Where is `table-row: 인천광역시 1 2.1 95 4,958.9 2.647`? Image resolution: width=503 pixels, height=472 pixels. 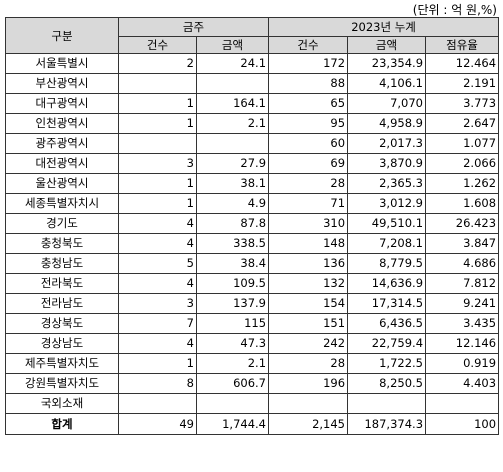 table-row: 인천광역시 1 2.1 95 4,958.9 2.647 is located at coordinates (252, 123).